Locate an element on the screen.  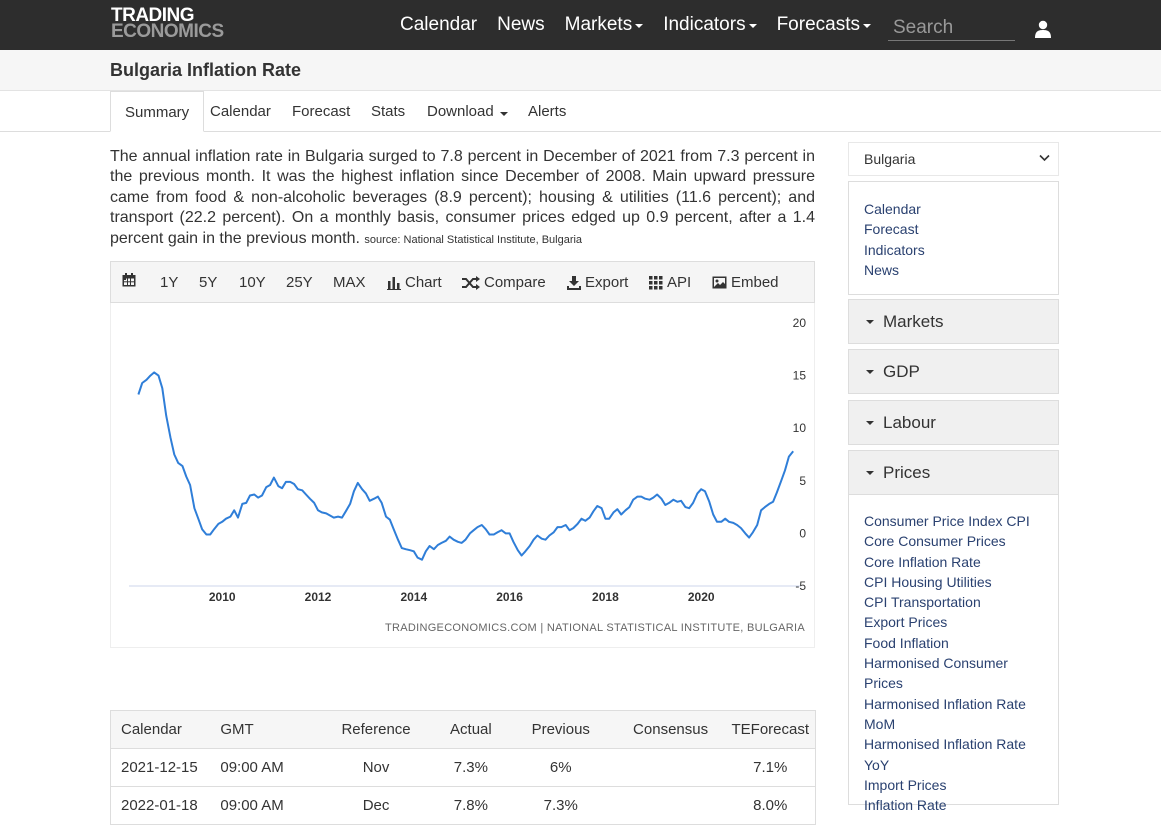
table-cell: 7.8% is located at coordinates (470, 805).